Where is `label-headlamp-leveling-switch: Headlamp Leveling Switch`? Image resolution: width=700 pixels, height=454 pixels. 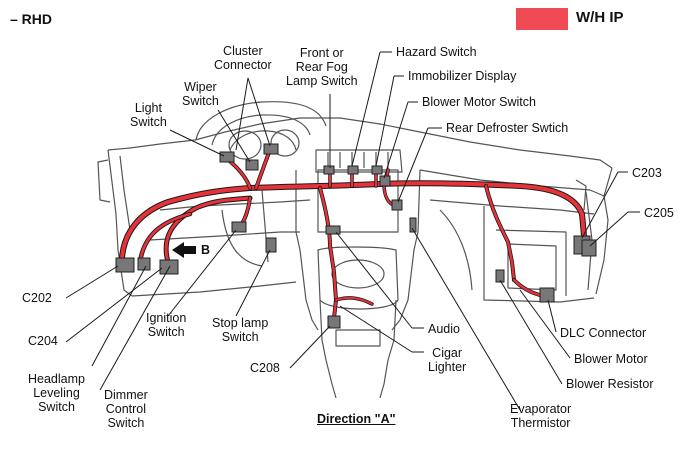 label-headlamp-leveling-switch: Headlamp Leveling Switch is located at coordinates (56, 393).